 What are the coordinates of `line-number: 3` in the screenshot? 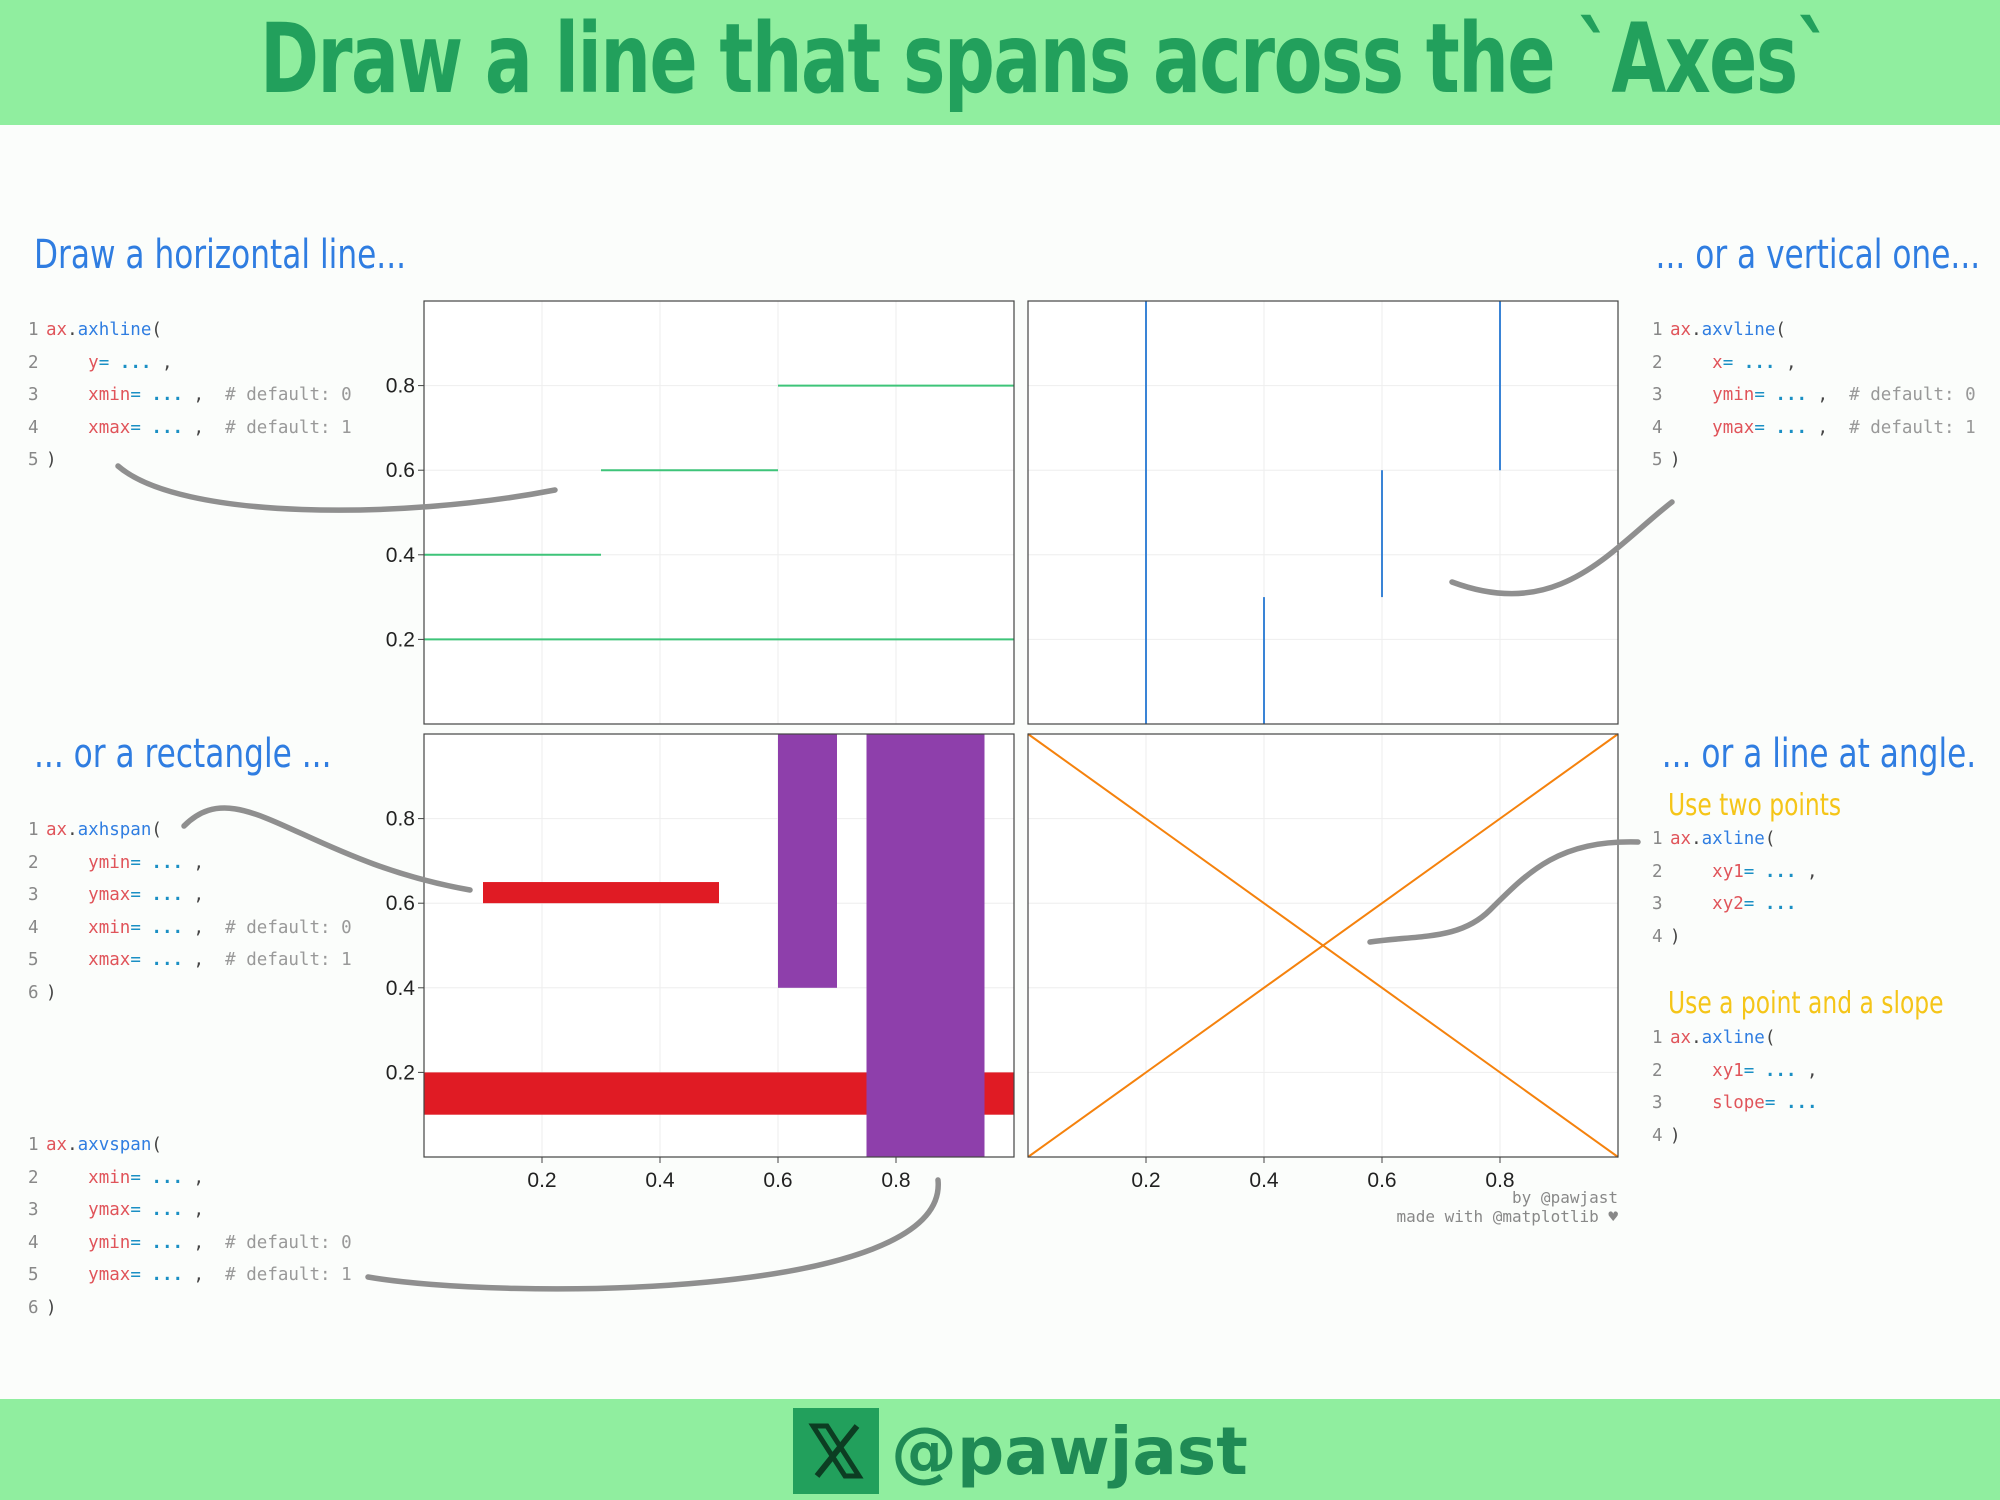 It's located at (33, 395).